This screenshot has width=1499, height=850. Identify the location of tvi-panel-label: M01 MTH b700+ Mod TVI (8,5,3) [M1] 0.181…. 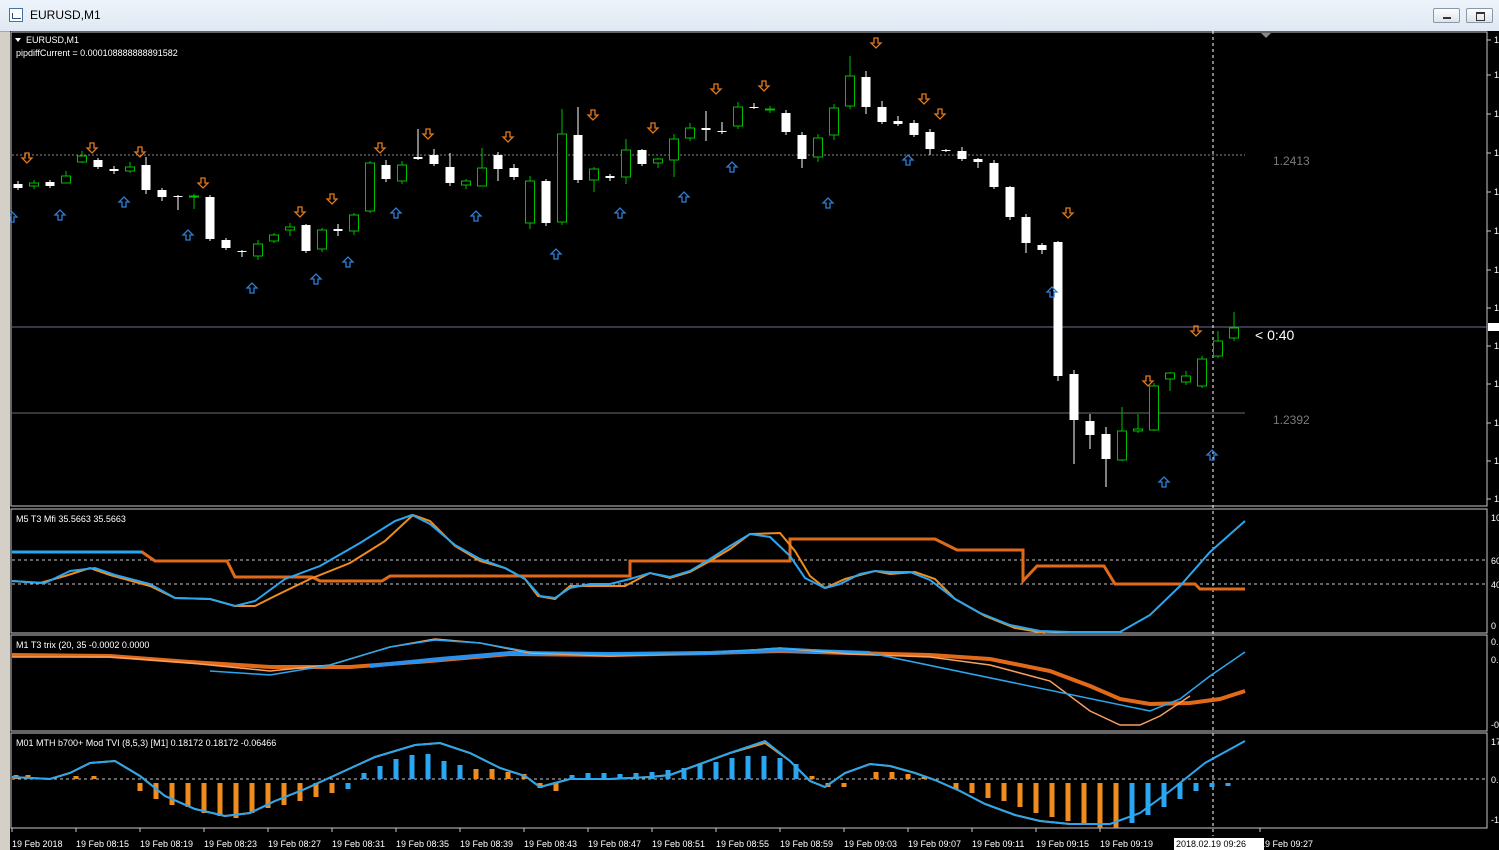
(146, 743).